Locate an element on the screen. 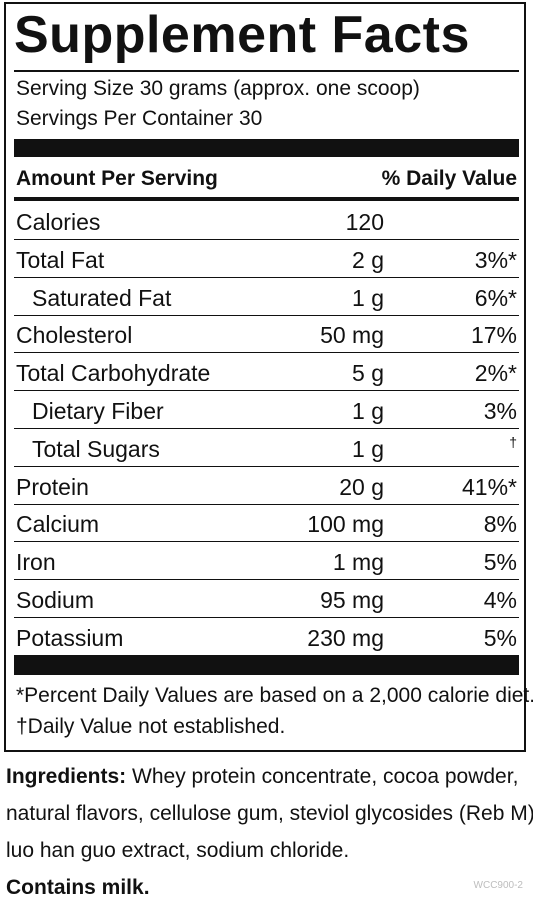 This screenshot has height=920, width=533. nutrient-row: Cholesterol 50 mg 17% is located at coordinates (266, 335).